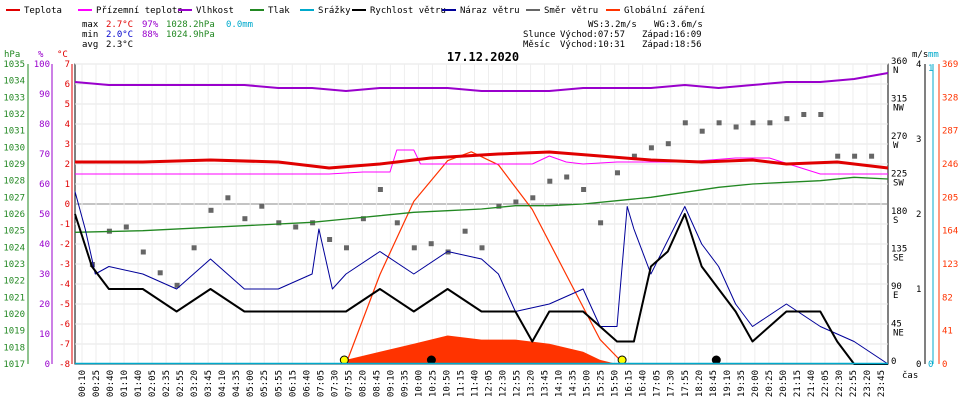 This screenshot has height=400, width=966. What do you see at coordinates (44, 275) in the screenshot?
I see `tick-label-percent: 30` at bounding box center [44, 275].